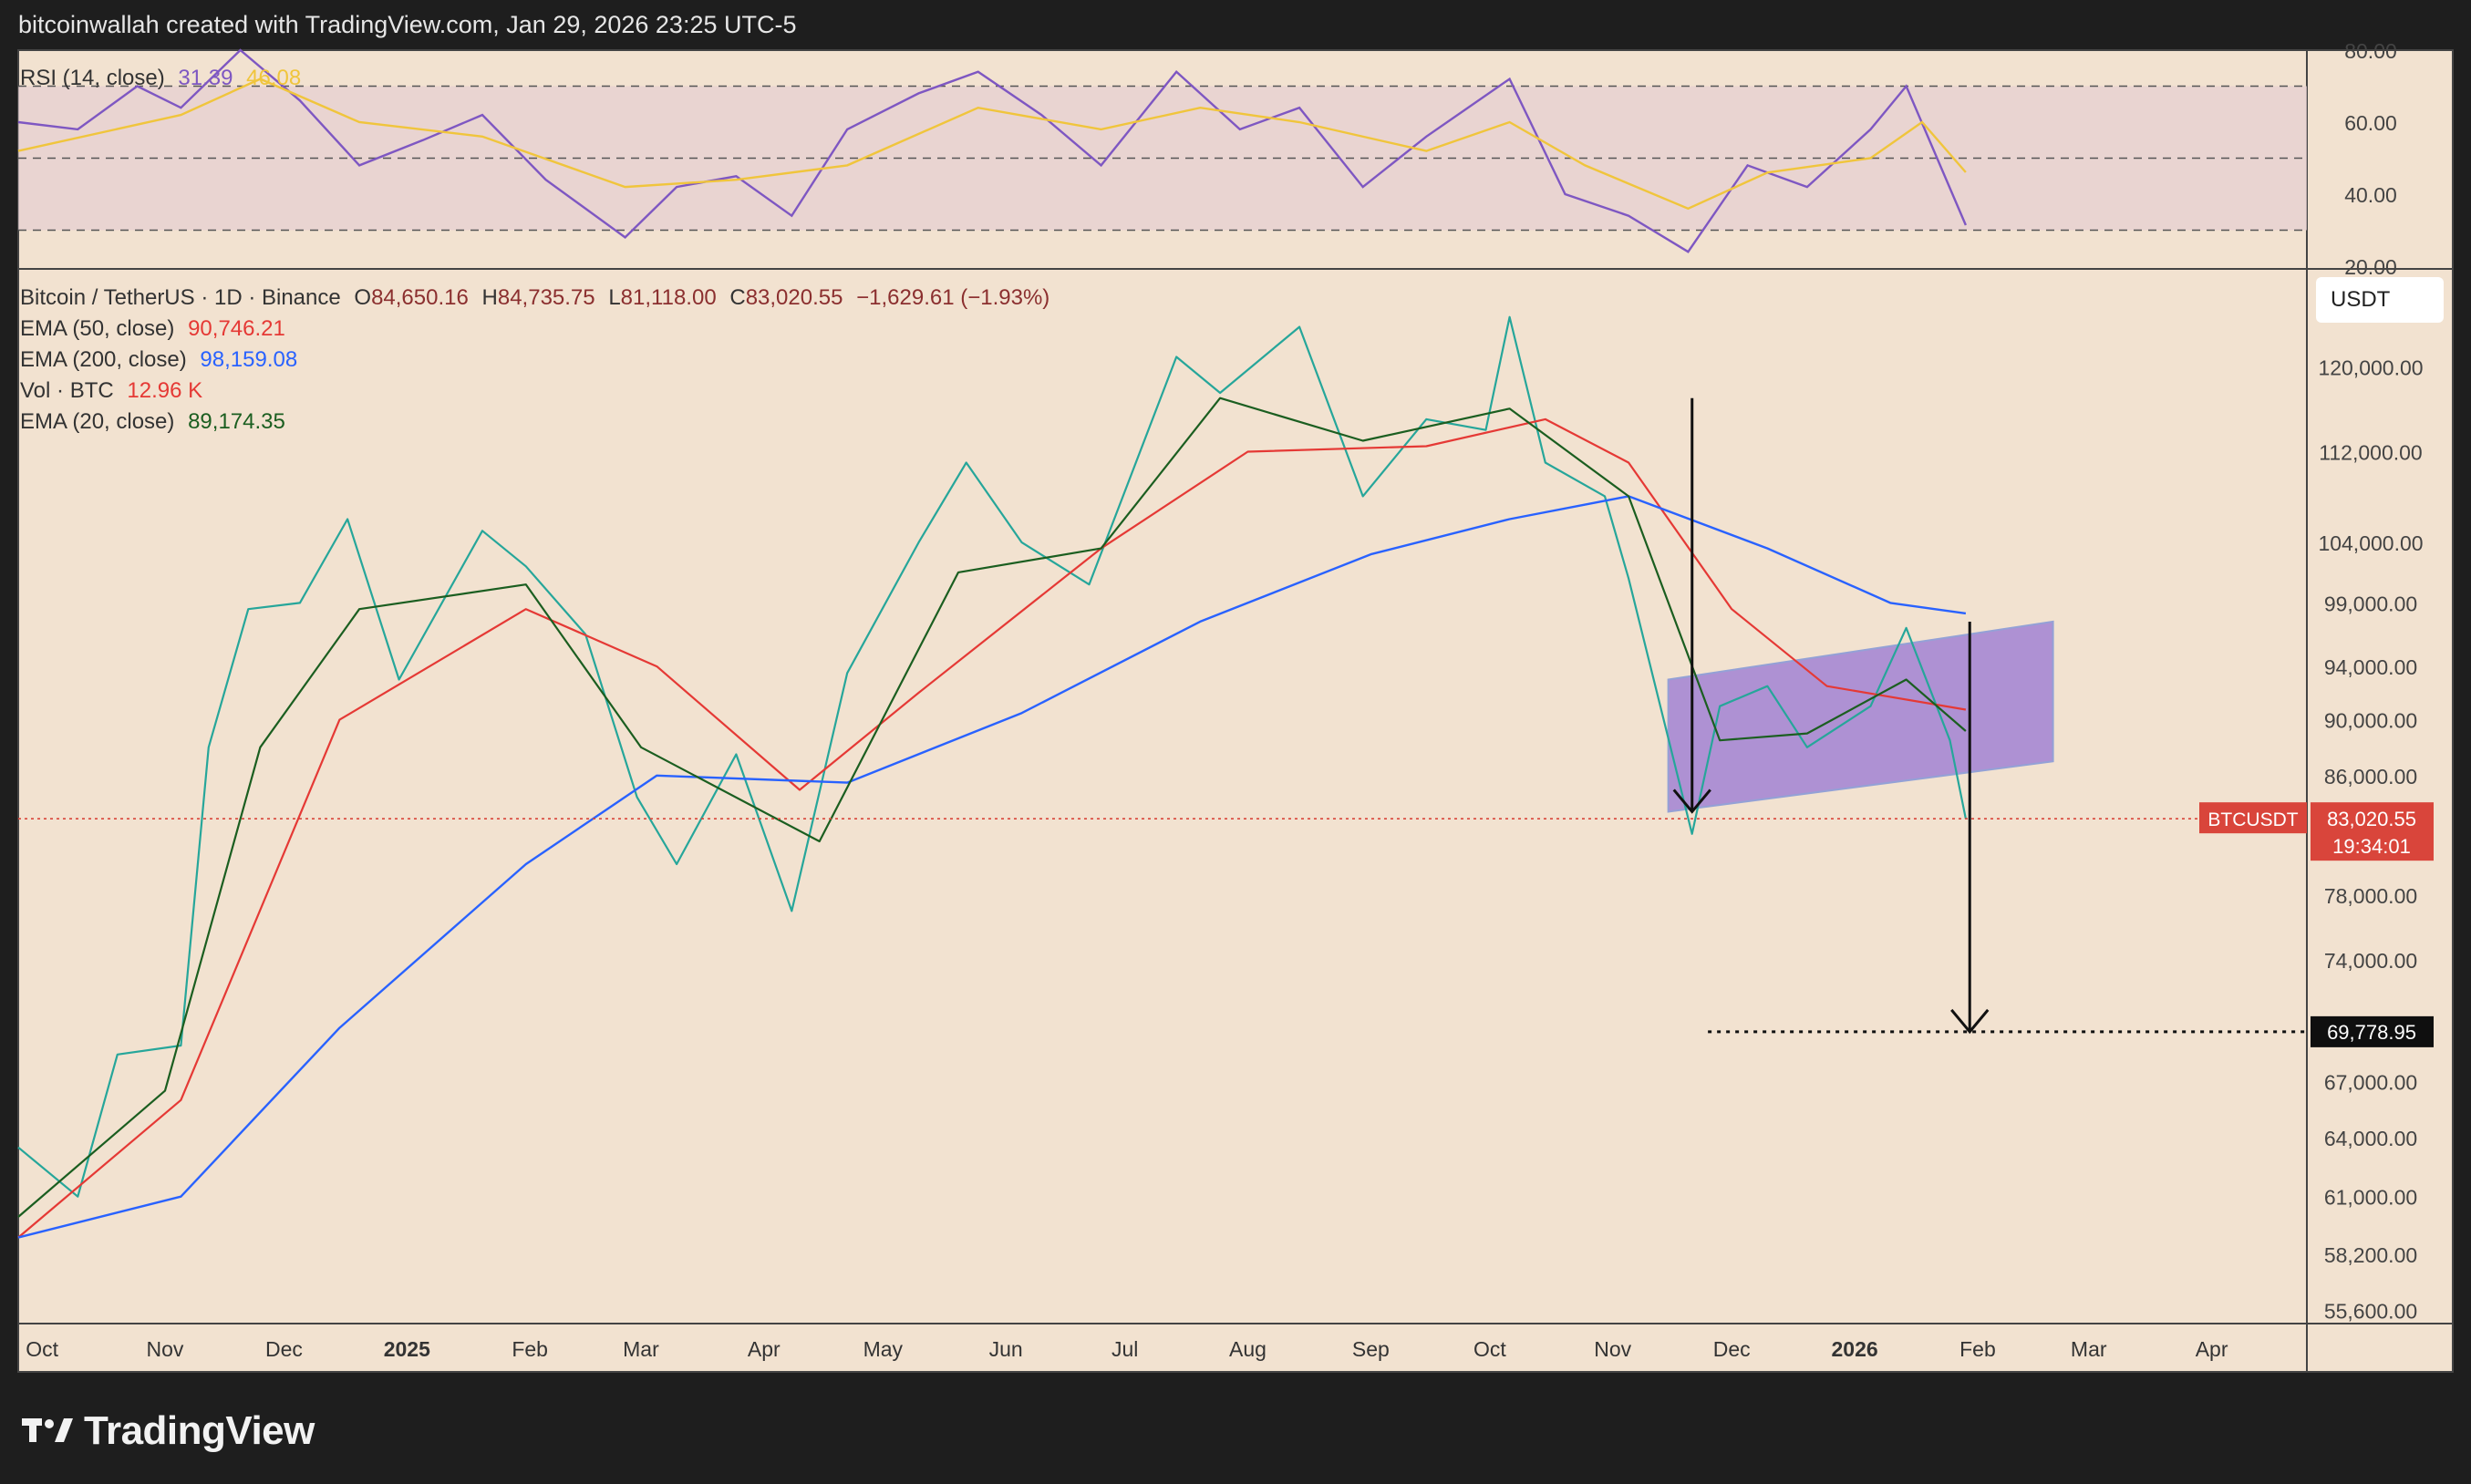  Describe the element at coordinates (2370, 368) in the screenshot. I see `price-axis-label: 120,000.00` at that location.